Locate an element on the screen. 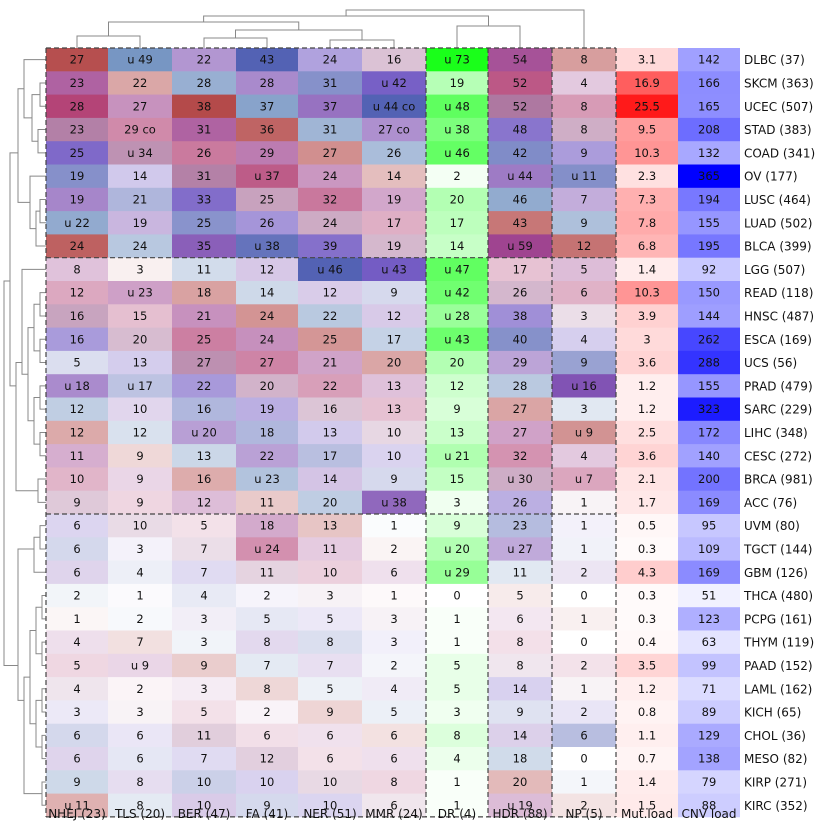  row-label: OV (177) is located at coordinates (771, 177).